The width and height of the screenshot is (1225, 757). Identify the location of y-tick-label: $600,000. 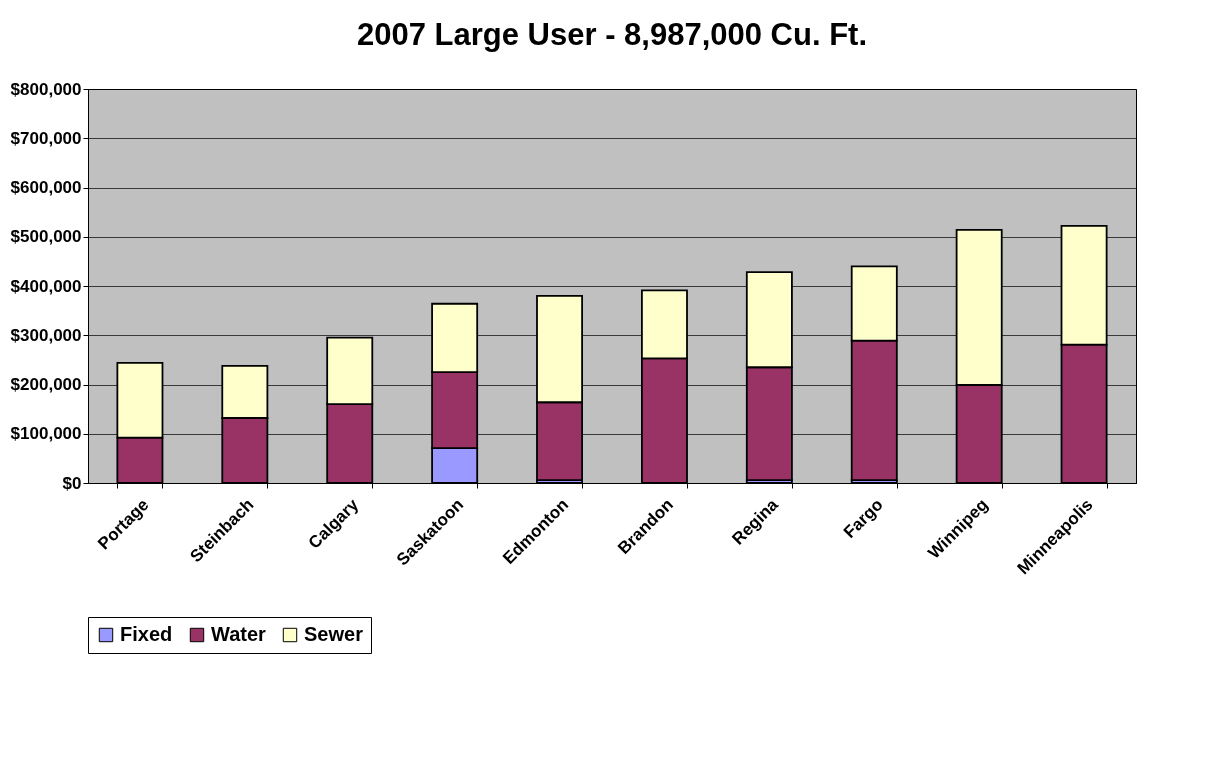
(46, 187).